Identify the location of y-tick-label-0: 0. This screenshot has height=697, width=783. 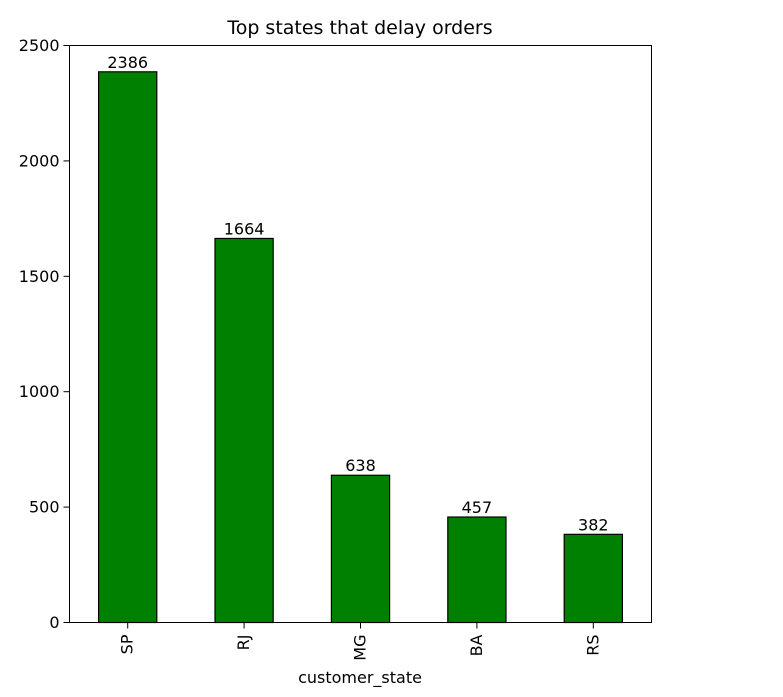
(54, 622).